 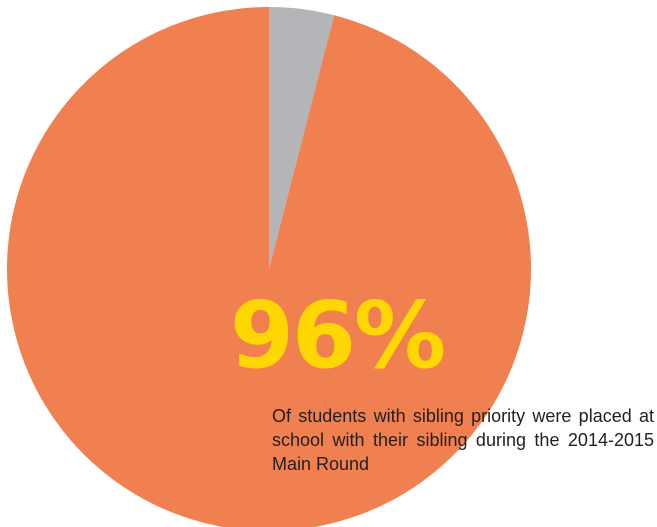 What do you see at coordinates (302, 138) in the screenshot?
I see `slice-minority` at bounding box center [302, 138].